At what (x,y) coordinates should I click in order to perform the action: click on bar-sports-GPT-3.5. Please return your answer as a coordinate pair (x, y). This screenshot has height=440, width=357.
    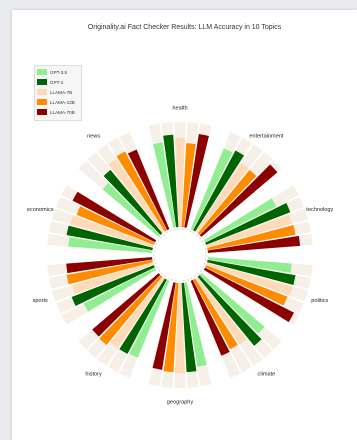
    Looking at the image, I should click on (120, 289).